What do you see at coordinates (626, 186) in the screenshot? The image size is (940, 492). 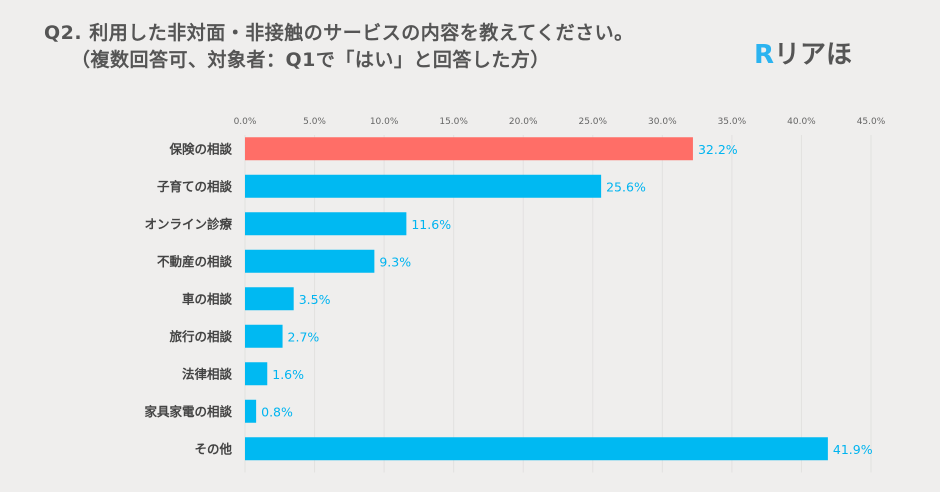 I see `data-label: 25.6%` at bounding box center [626, 186].